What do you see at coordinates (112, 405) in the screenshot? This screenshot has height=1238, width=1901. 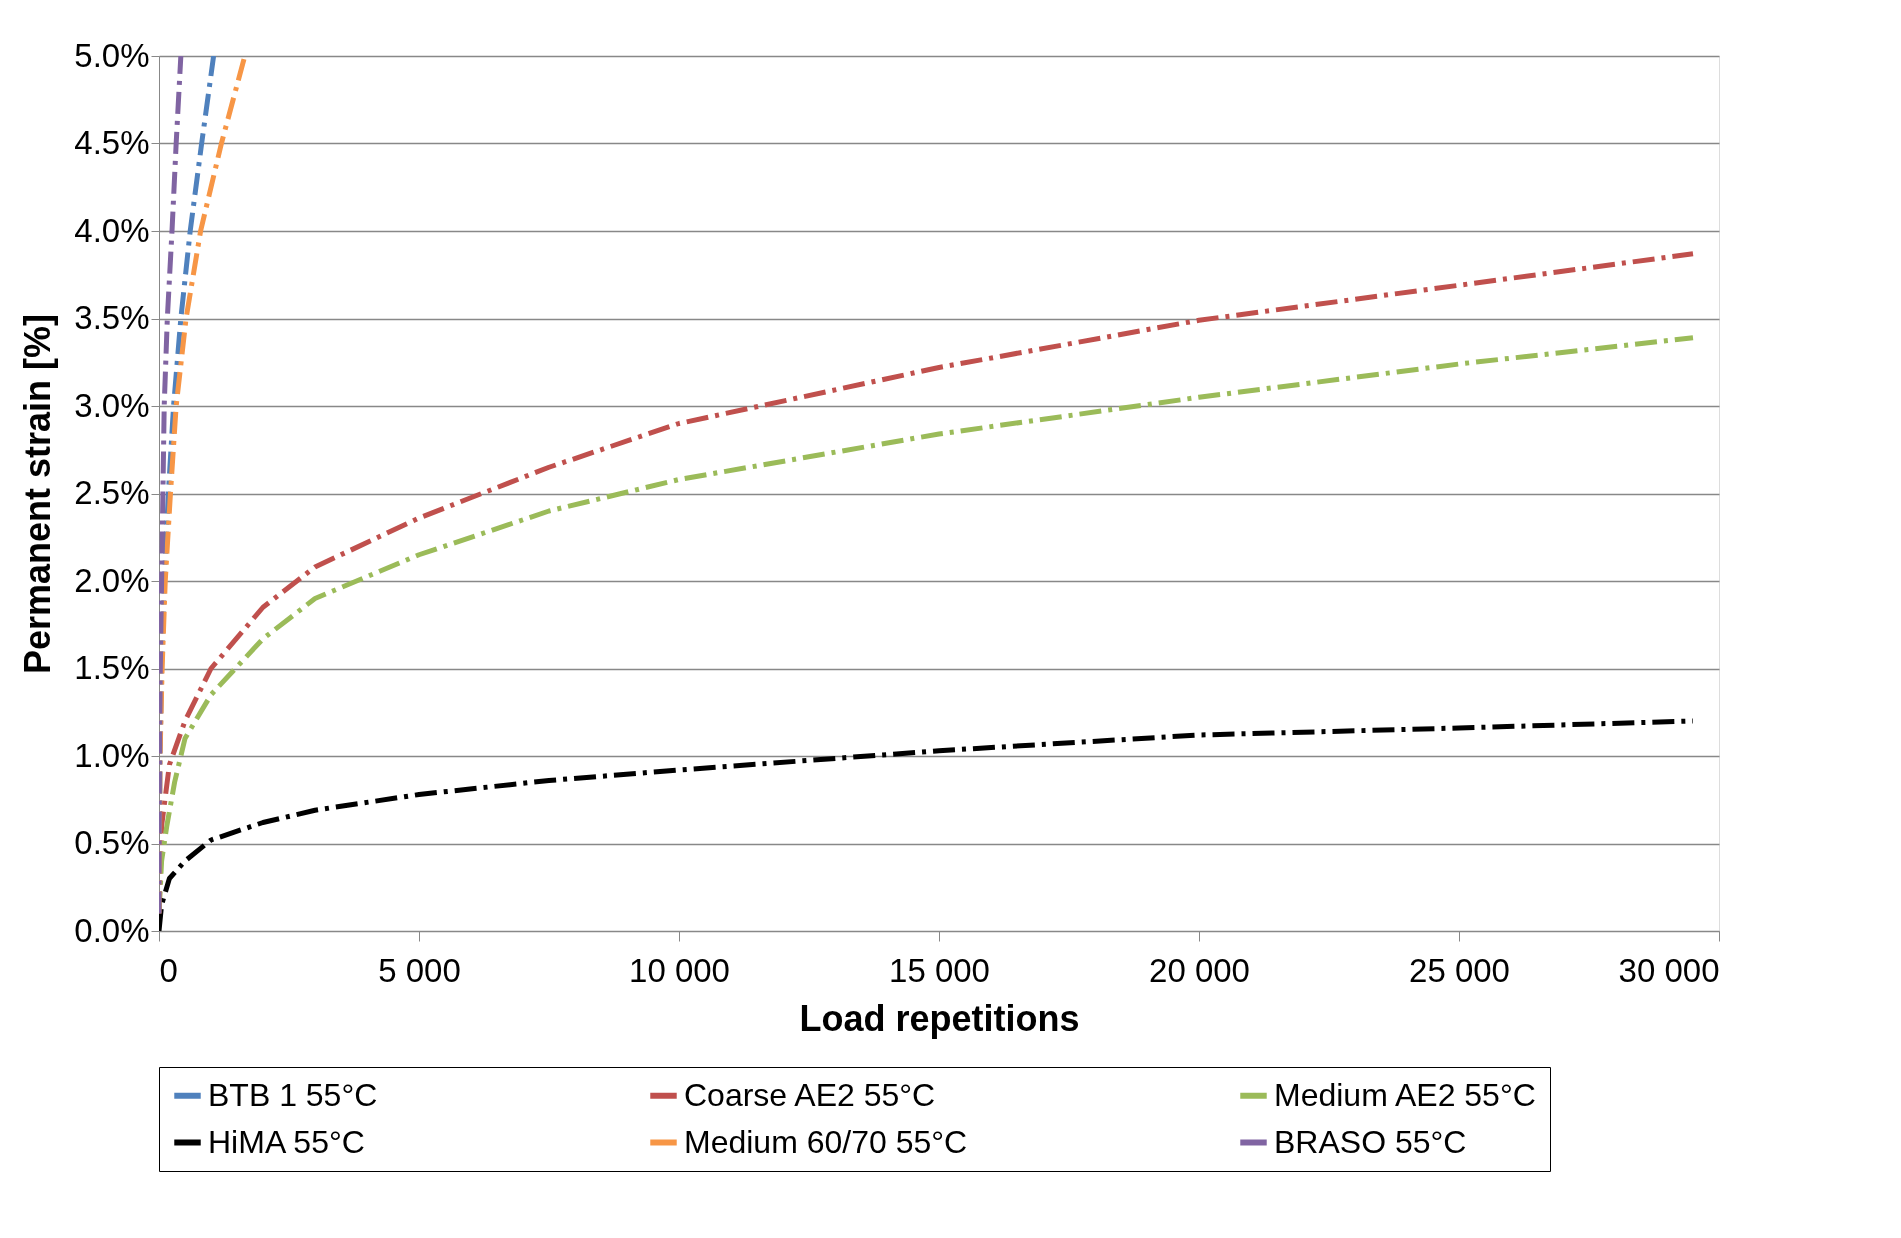 I see `y-tick-label: 3.0%` at bounding box center [112, 405].